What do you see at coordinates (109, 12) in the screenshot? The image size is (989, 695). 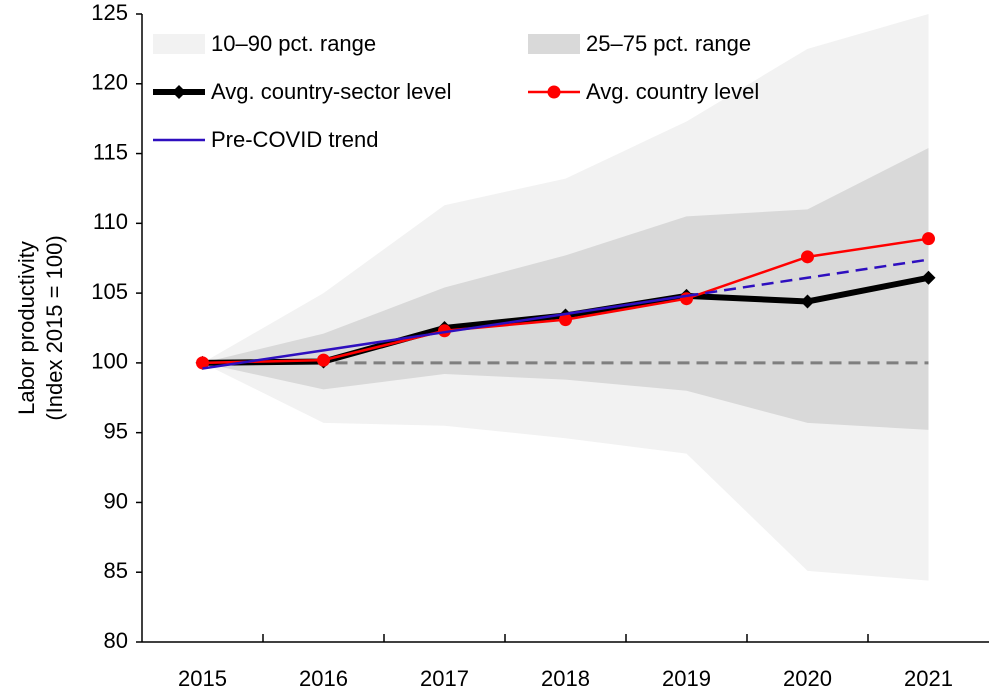 I see `y-tick-label: 125` at bounding box center [109, 12].